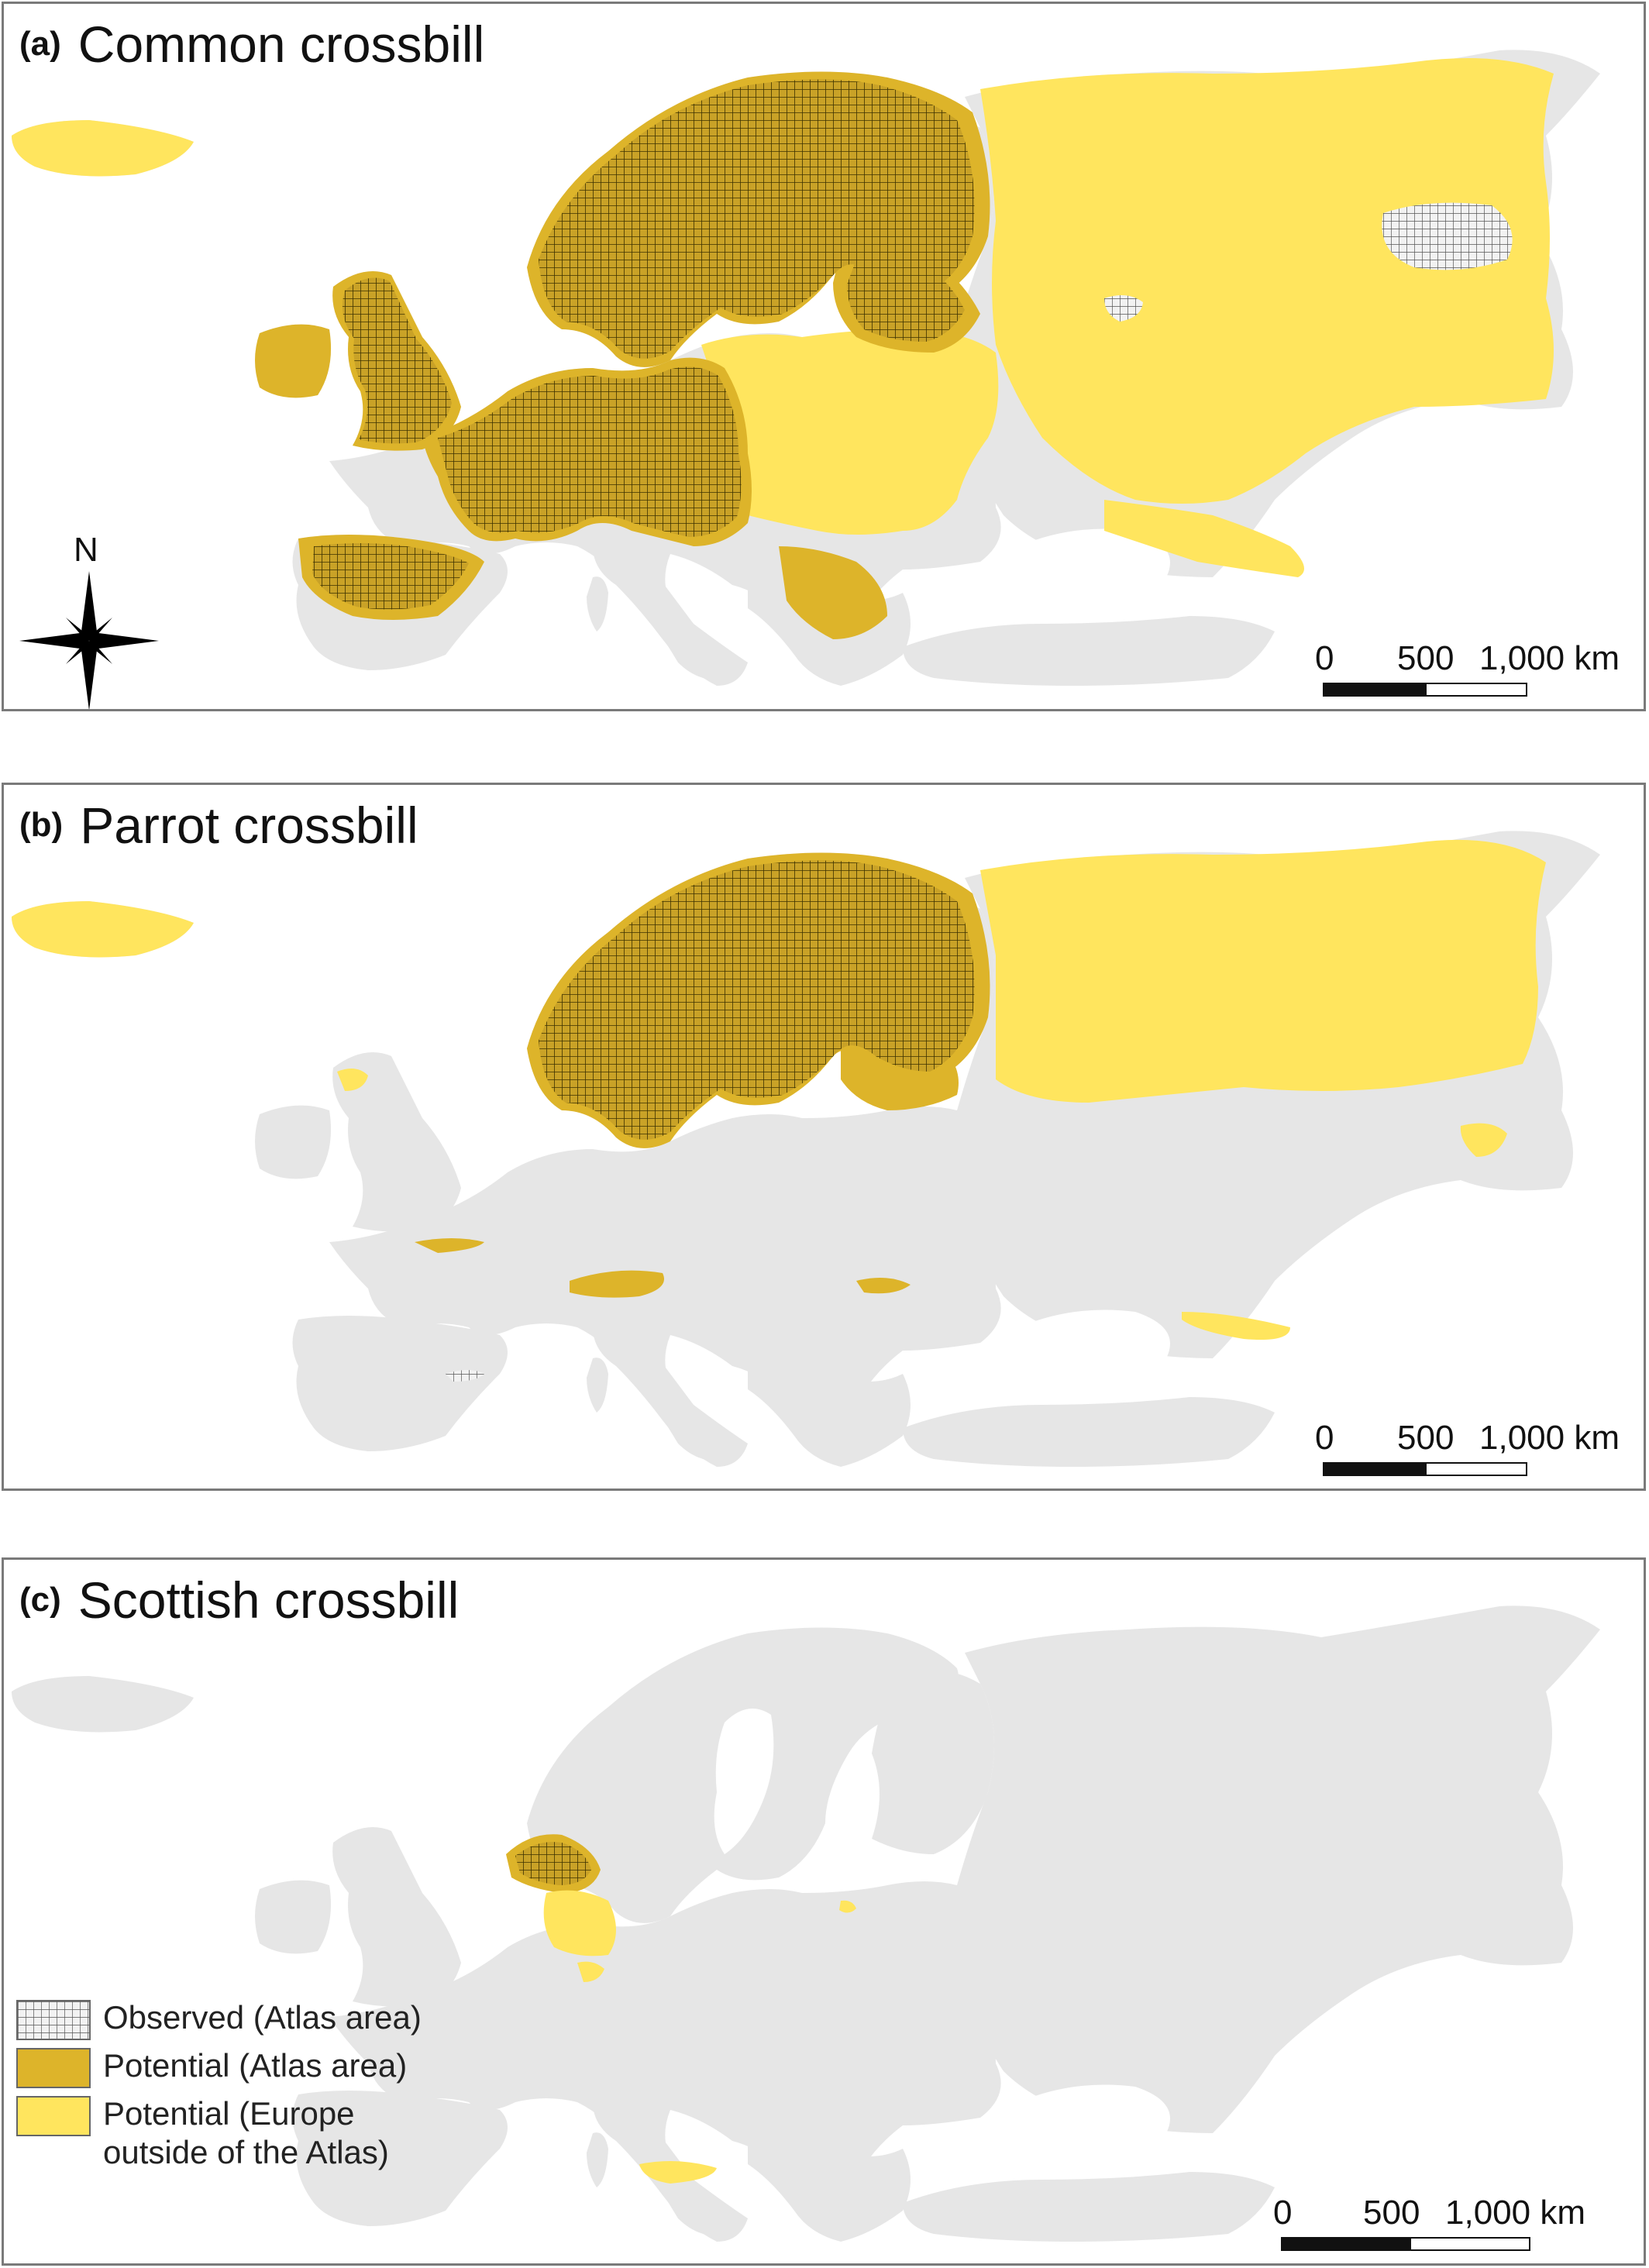 The width and height of the screenshot is (1649, 2268). I want to click on legend-item-potential-europe: Potential (Europe outside of the Atlas), so click(264, 2134).